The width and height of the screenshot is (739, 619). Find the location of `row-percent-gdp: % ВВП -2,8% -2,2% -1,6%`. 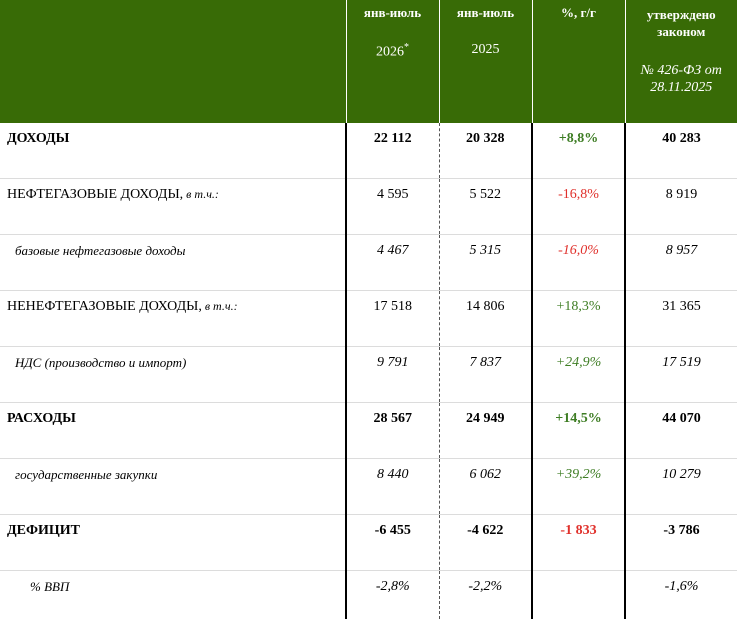

row-percent-gdp: % ВВП -2,8% -2,2% -1,6% is located at coordinates (368, 595).